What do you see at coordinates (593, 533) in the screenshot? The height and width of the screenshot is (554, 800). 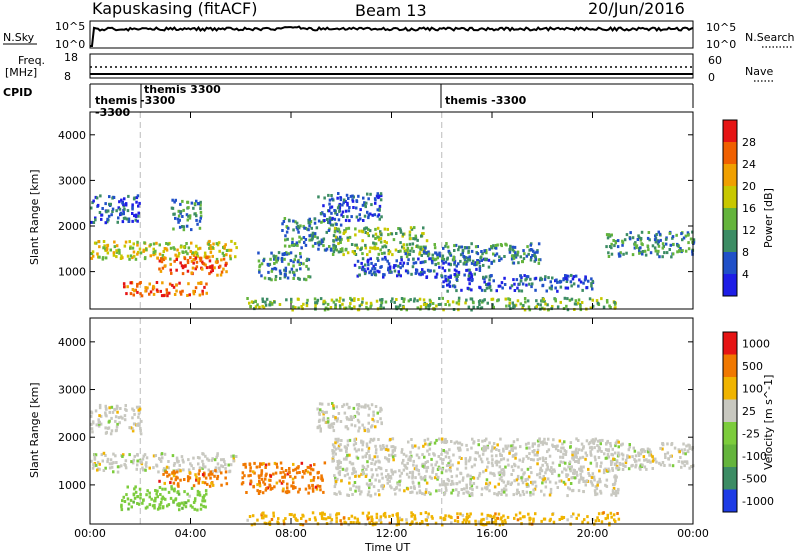 I see `x-tick-label: 20:00` at bounding box center [593, 533].